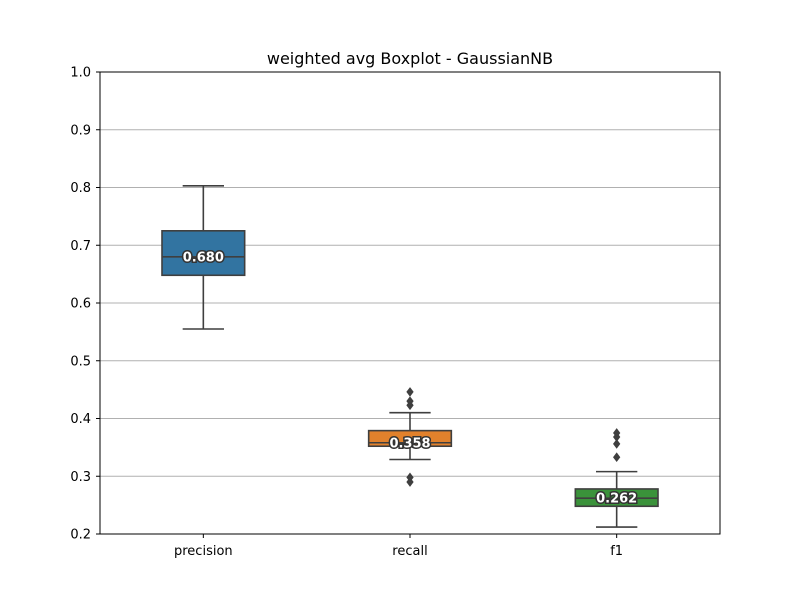 This screenshot has width=800, height=600. Describe the element at coordinates (80, 246) in the screenshot. I see `y-tick-label: 0.7` at that location.